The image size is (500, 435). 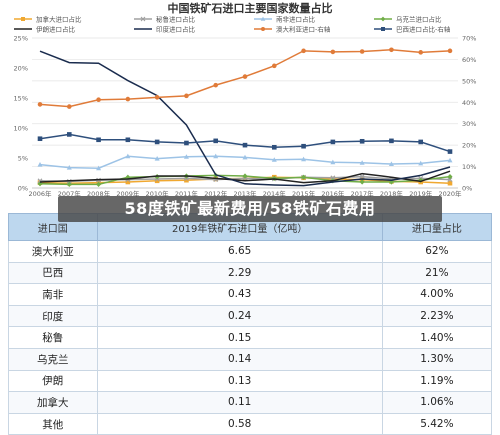 I want to click on y-left-tick-label: 20%, so click(x=21, y=69).